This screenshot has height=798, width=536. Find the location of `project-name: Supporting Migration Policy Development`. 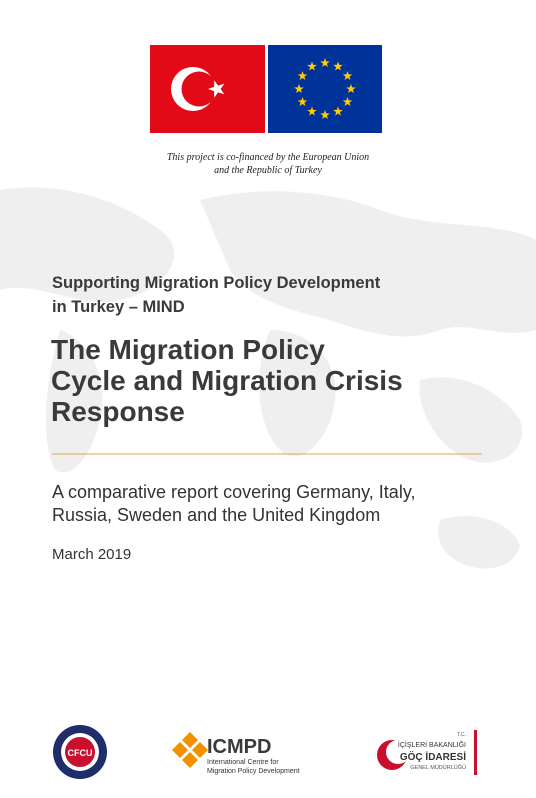

project-name: Supporting Migration Policy Development is located at coordinates (216, 283).